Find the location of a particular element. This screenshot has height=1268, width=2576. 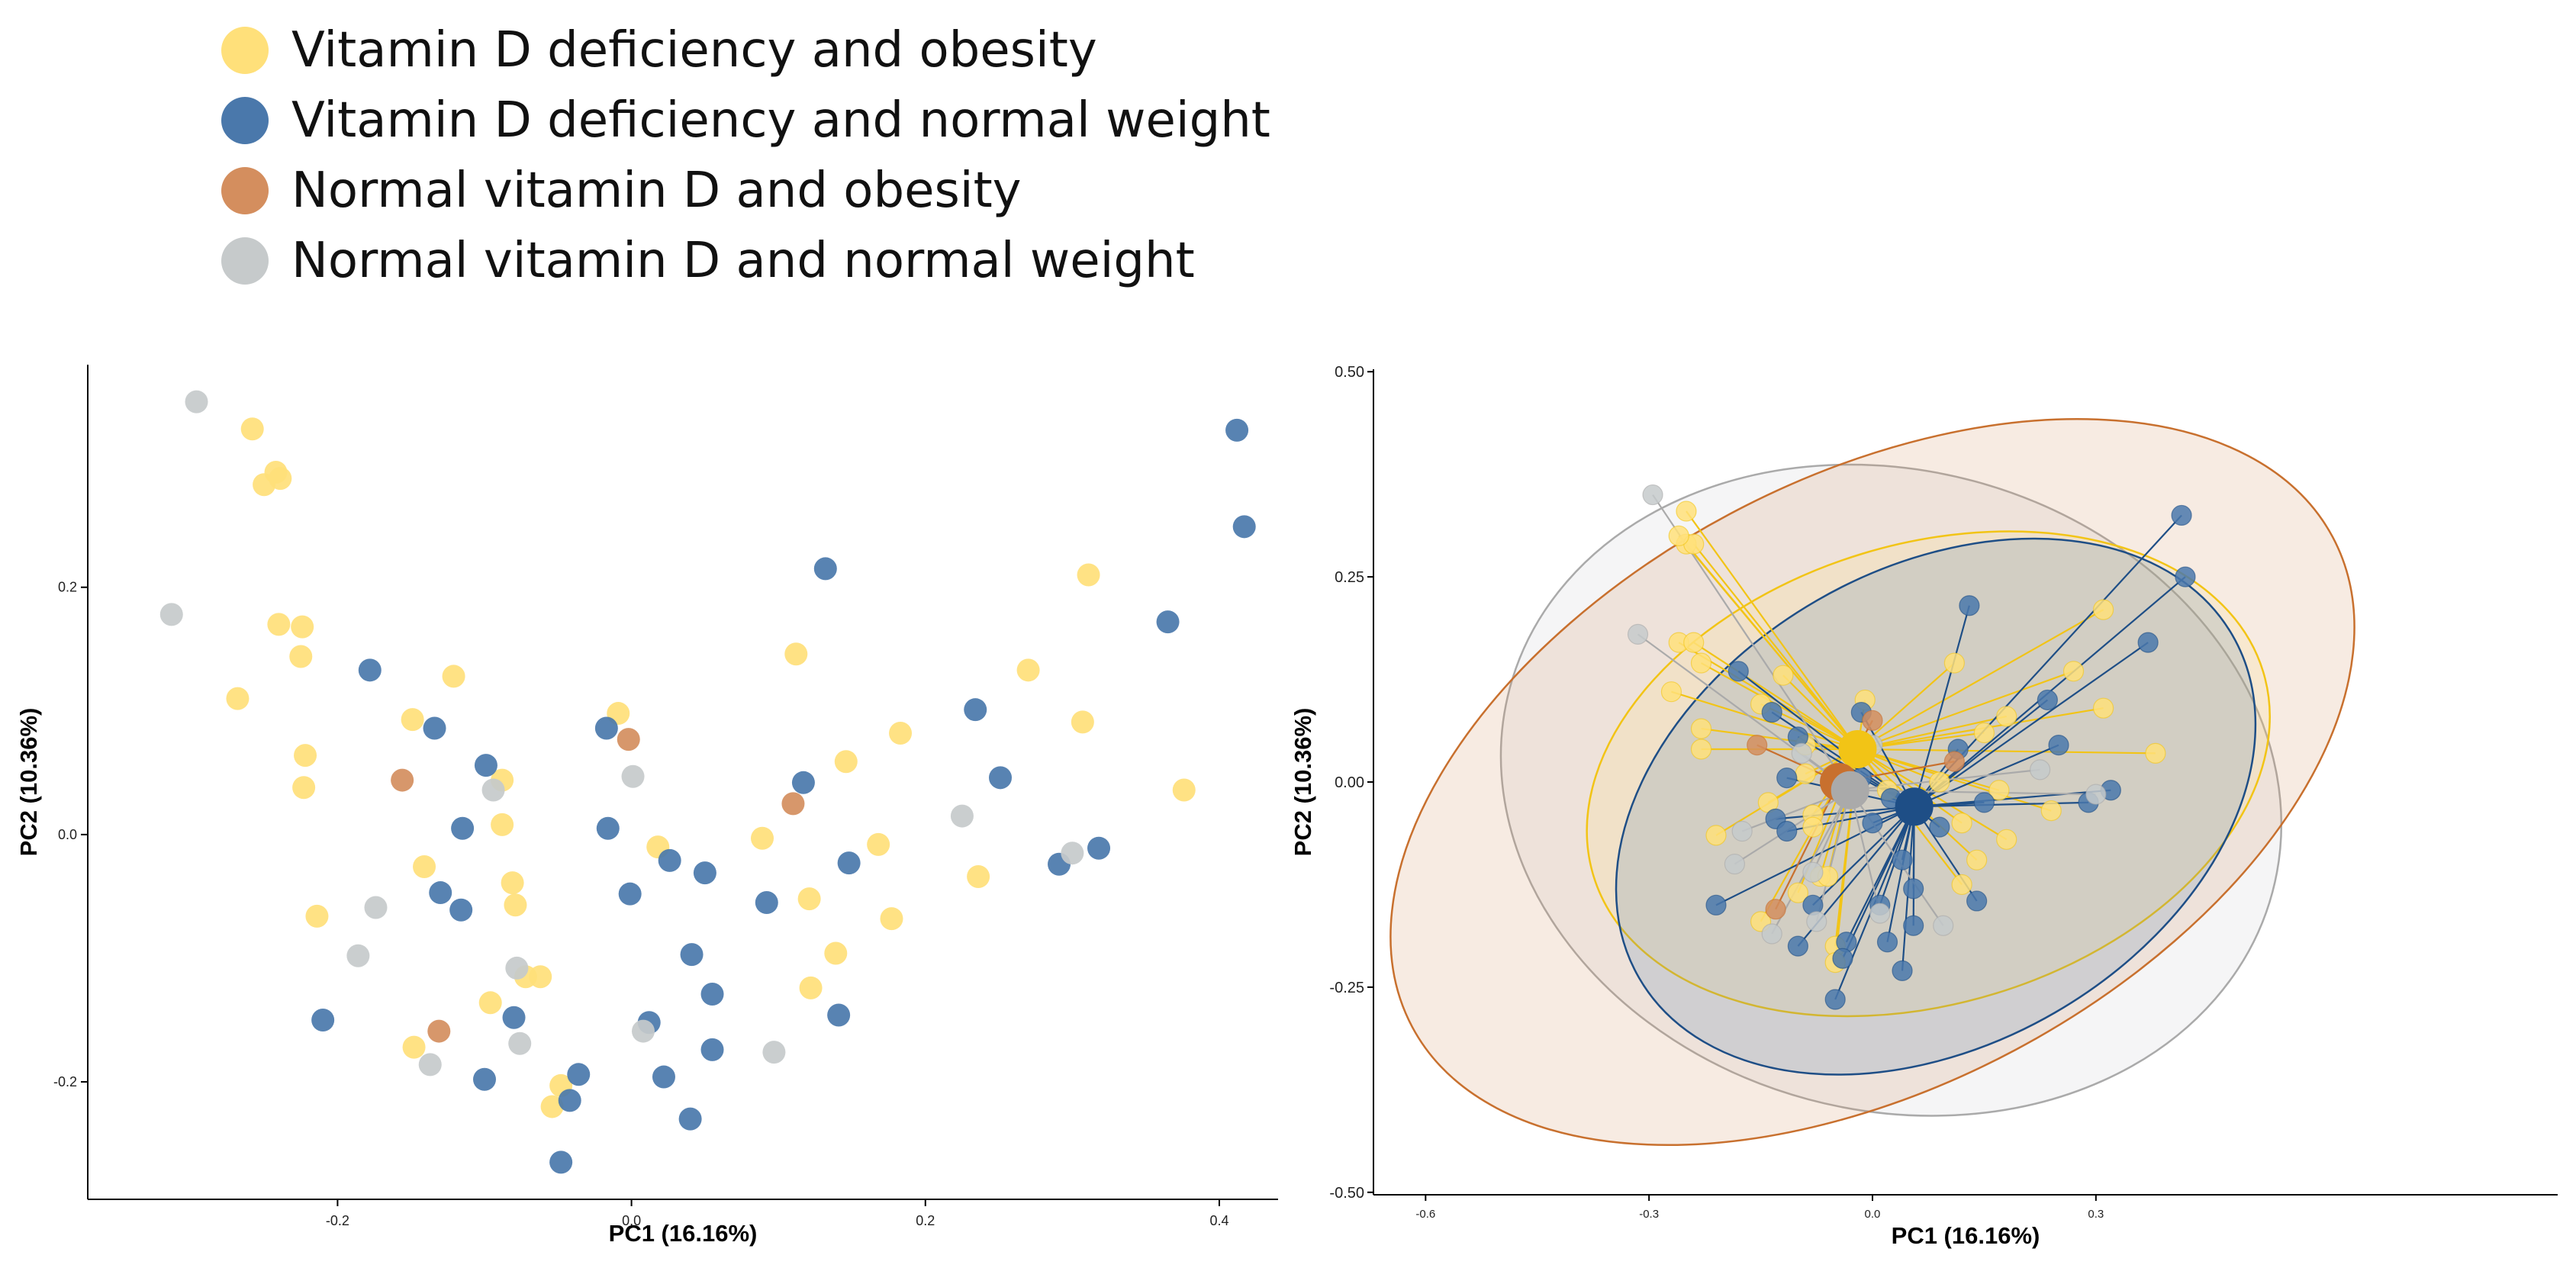

y-tick-label: 0.0 is located at coordinates (67, 835).